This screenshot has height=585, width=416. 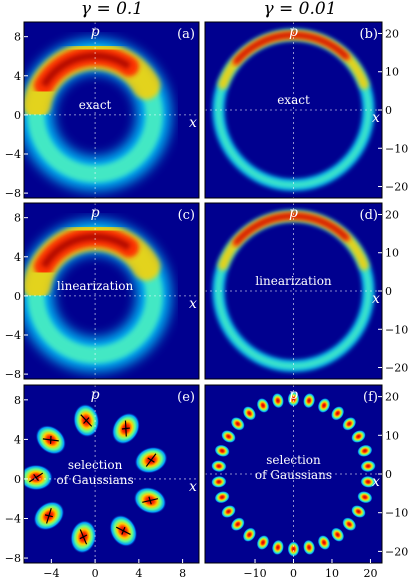 I want to click on center-label: exact, so click(x=95, y=105).